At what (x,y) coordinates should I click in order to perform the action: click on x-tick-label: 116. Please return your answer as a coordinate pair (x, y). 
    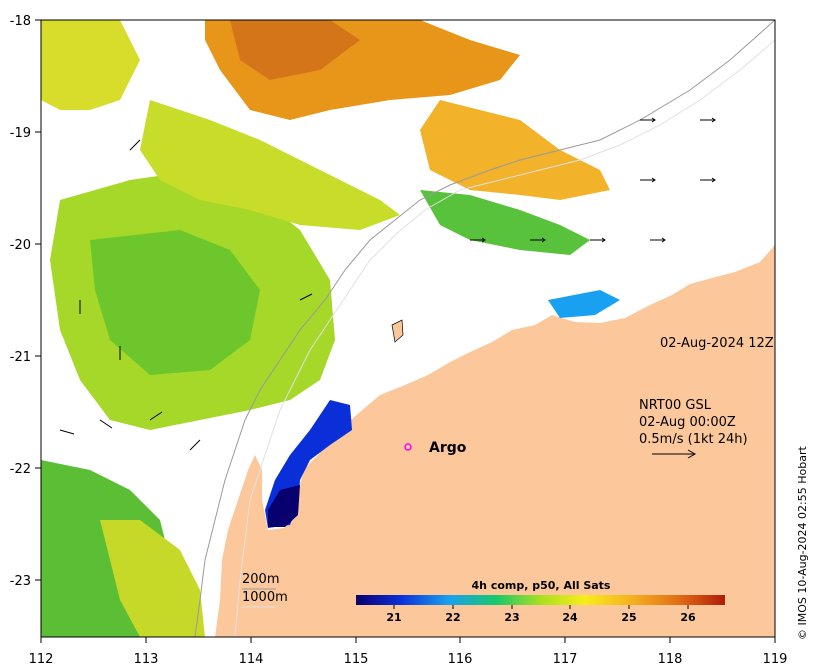
    Looking at the image, I should click on (460, 659).